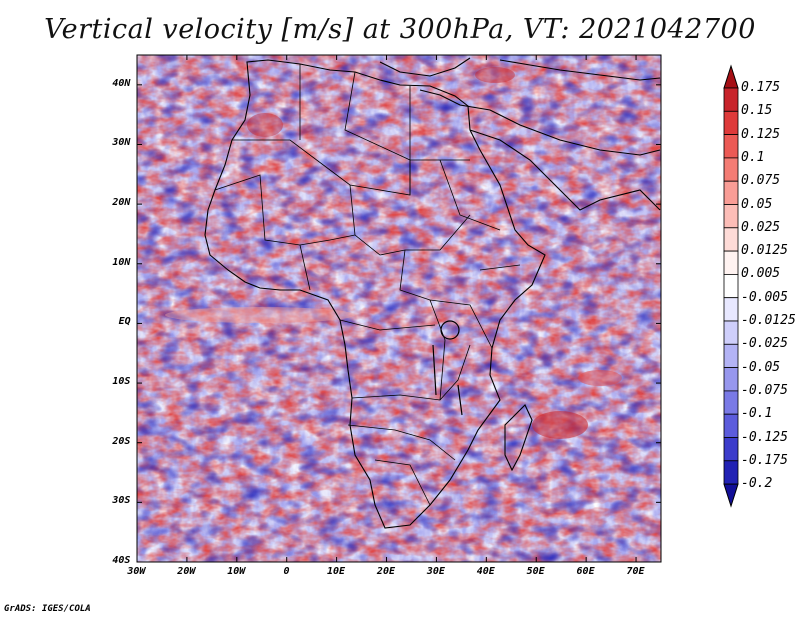 The height and width of the screenshot is (618, 800). I want to click on lon-tick-label: 60E, so click(585, 571).